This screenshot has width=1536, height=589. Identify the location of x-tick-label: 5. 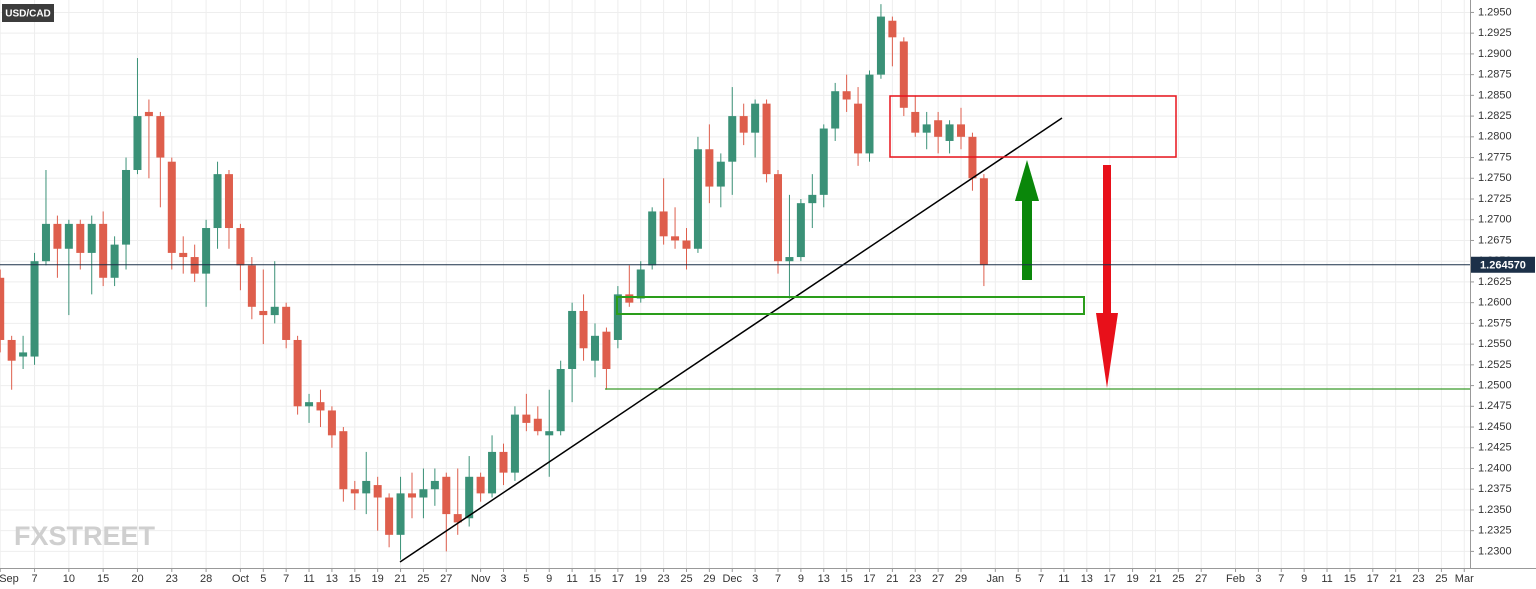
(1018, 579).